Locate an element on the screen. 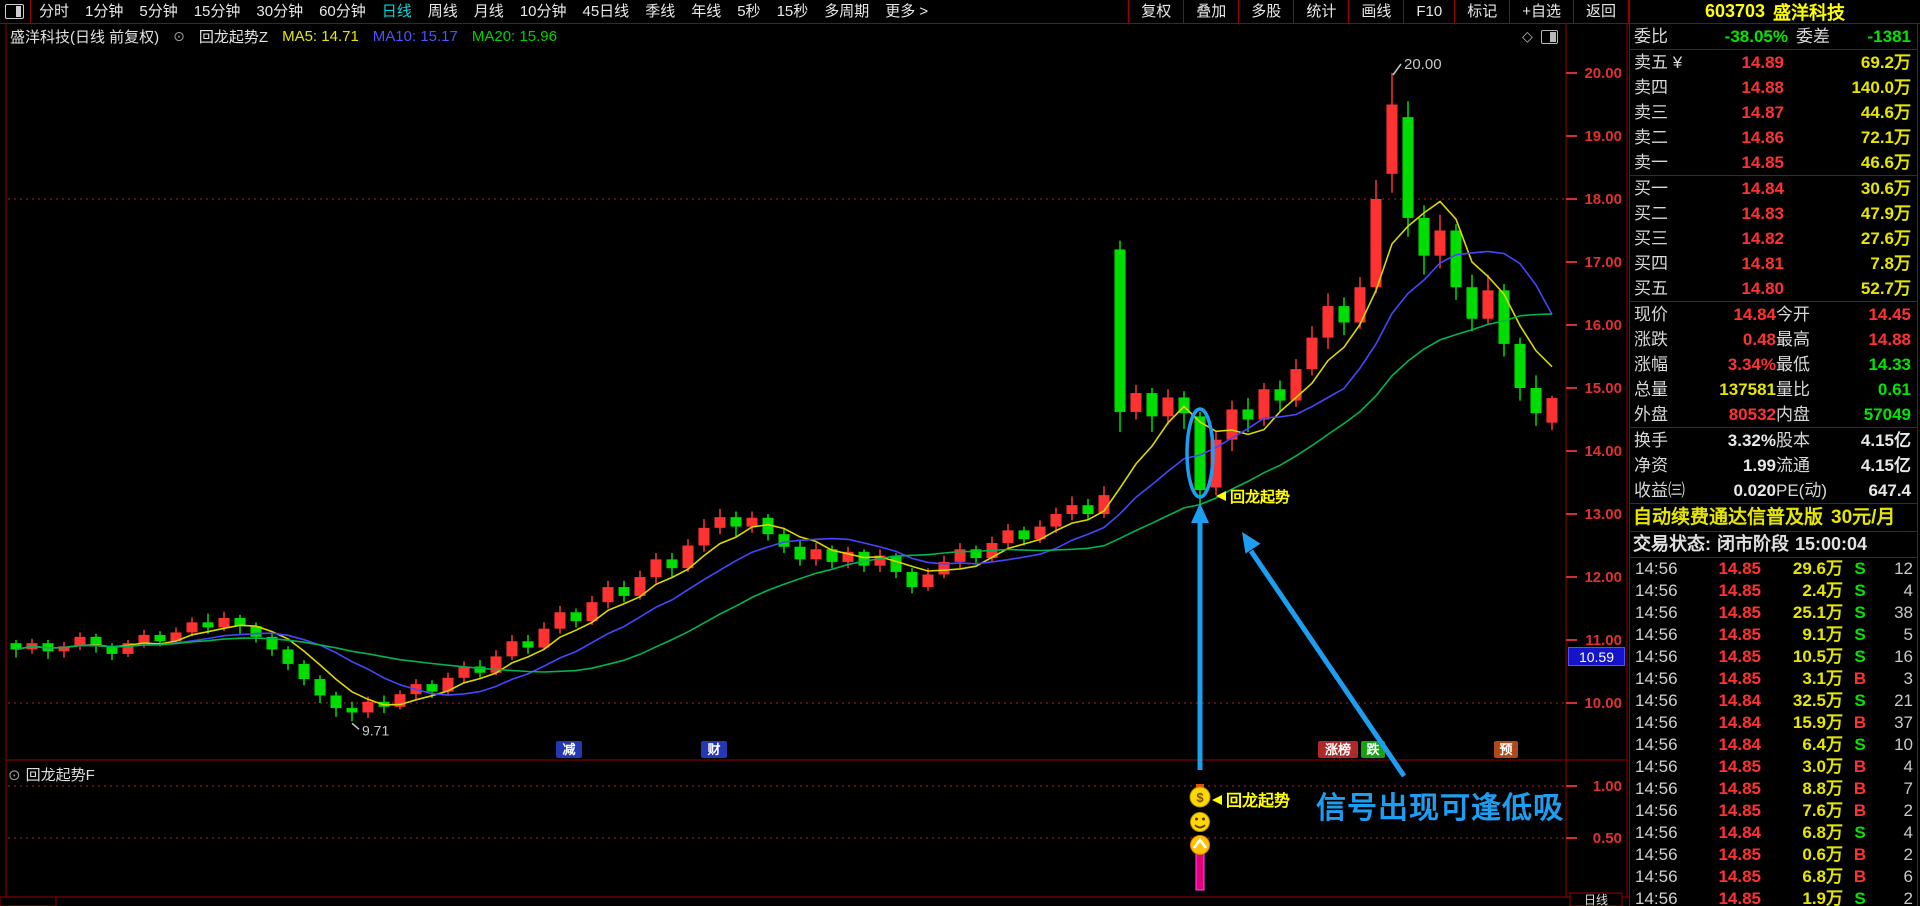 This screenshot has height=906, width=1920. split-view-icon is located at coordinates (1549, 36).